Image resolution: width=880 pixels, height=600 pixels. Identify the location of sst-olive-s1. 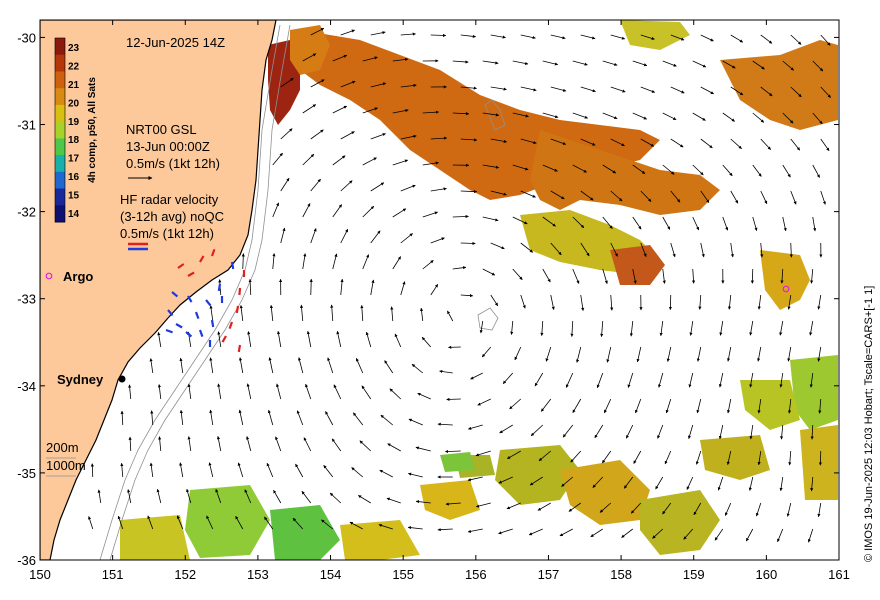
(537, 475).